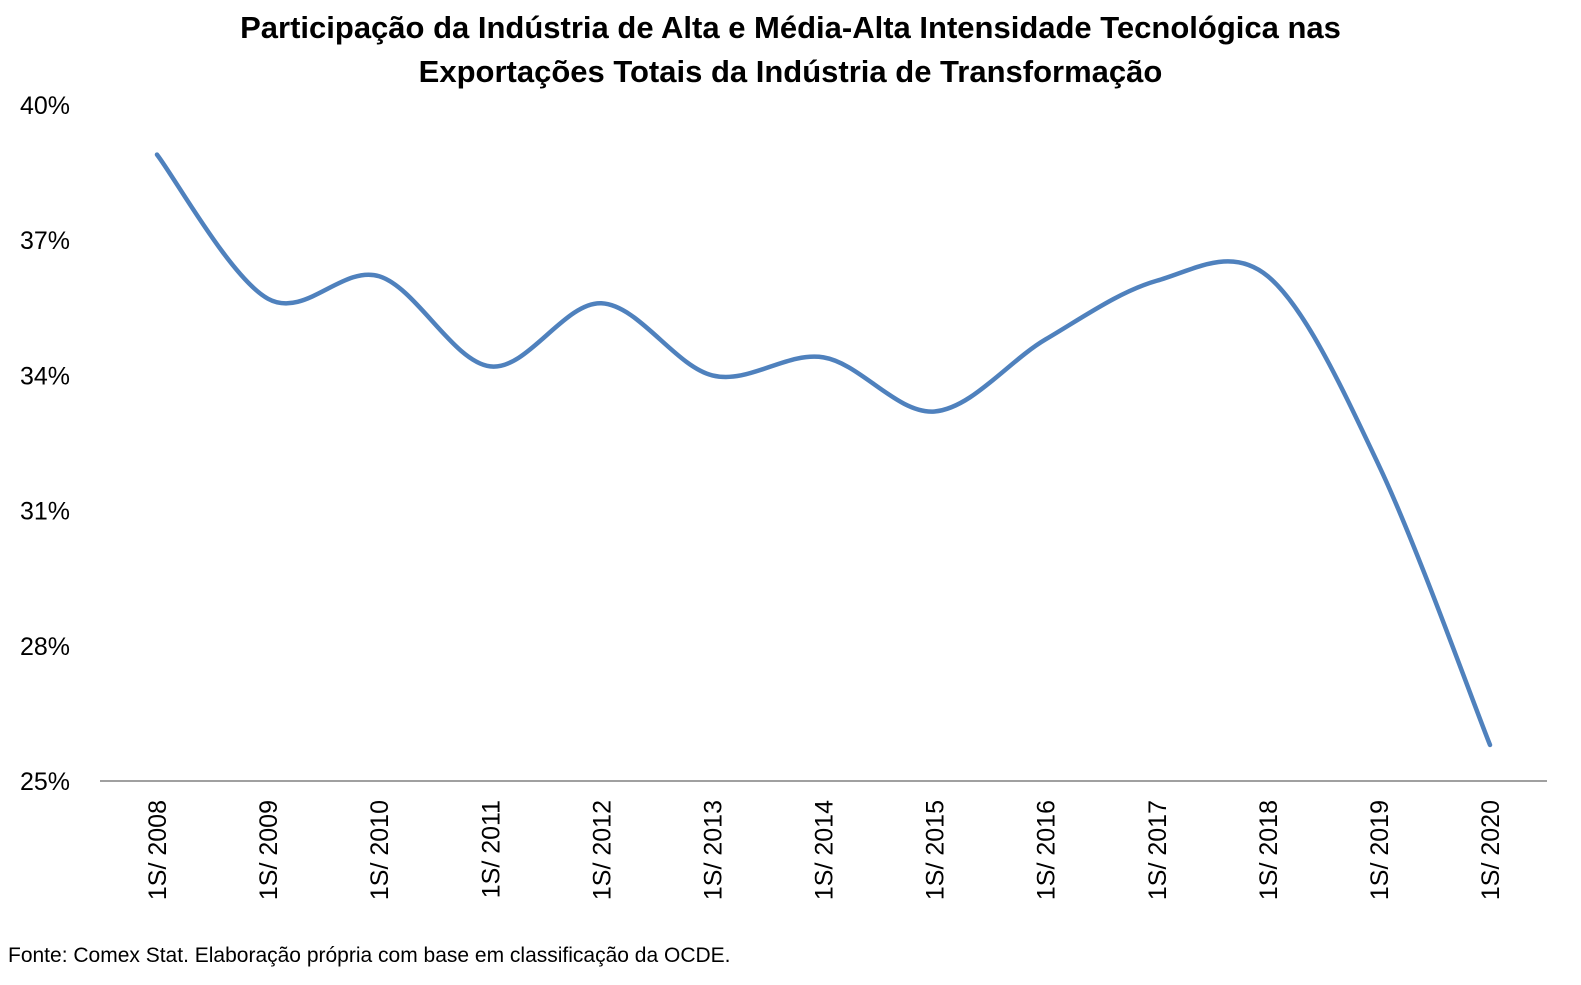 The width and height of the screenshot is (1581, 985). Describe the element at coordinates (936, 850) in the screenshot. I see `x-tick-label: 1S/ 2015` at that location.